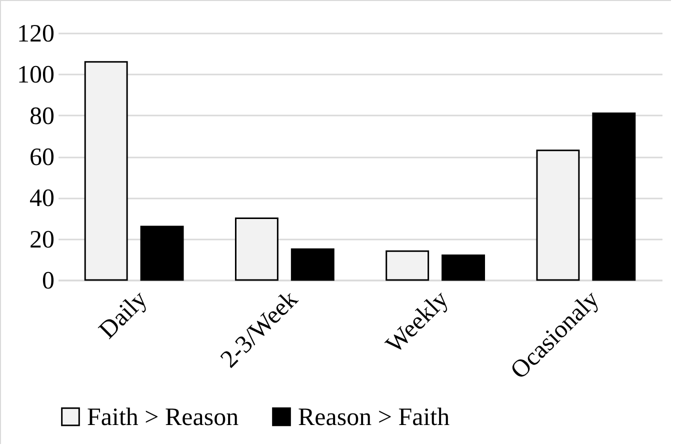  What do you see at coordinates (42, 157) in the screenshot?
I see `y-tick-label: 60` at bounding box center [42, 157].